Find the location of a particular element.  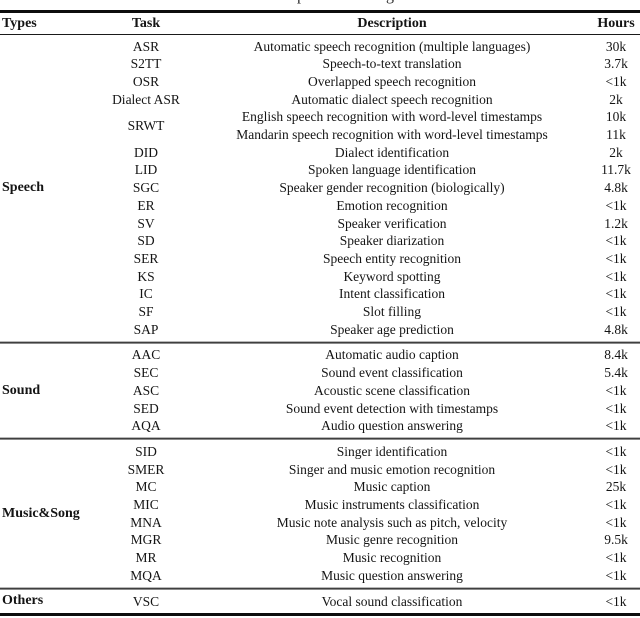

task-abbr: Dialect ASR is located at coordinates (146, 99).